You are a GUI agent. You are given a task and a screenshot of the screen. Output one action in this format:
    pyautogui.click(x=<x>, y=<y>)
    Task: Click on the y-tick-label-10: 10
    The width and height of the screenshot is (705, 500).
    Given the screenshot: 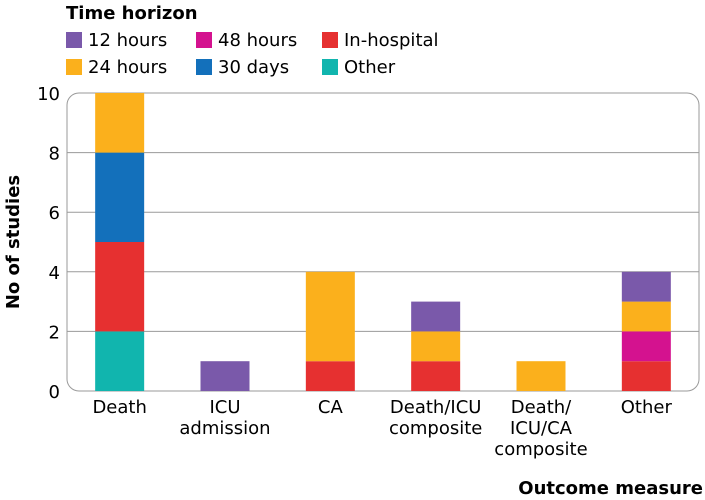 What is the action you would take?
    pyautogui.click(x=48, y=94)
    